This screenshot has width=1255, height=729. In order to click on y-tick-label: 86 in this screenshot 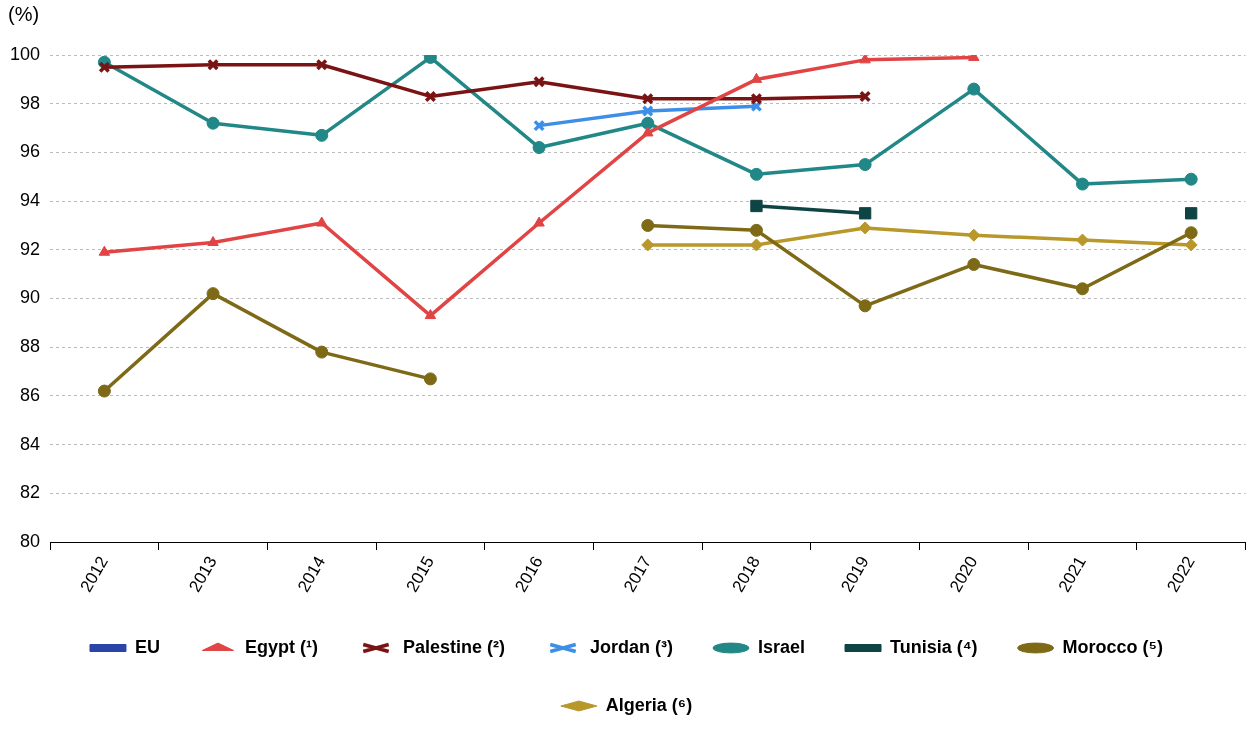, I will do `click(30, 394)`.